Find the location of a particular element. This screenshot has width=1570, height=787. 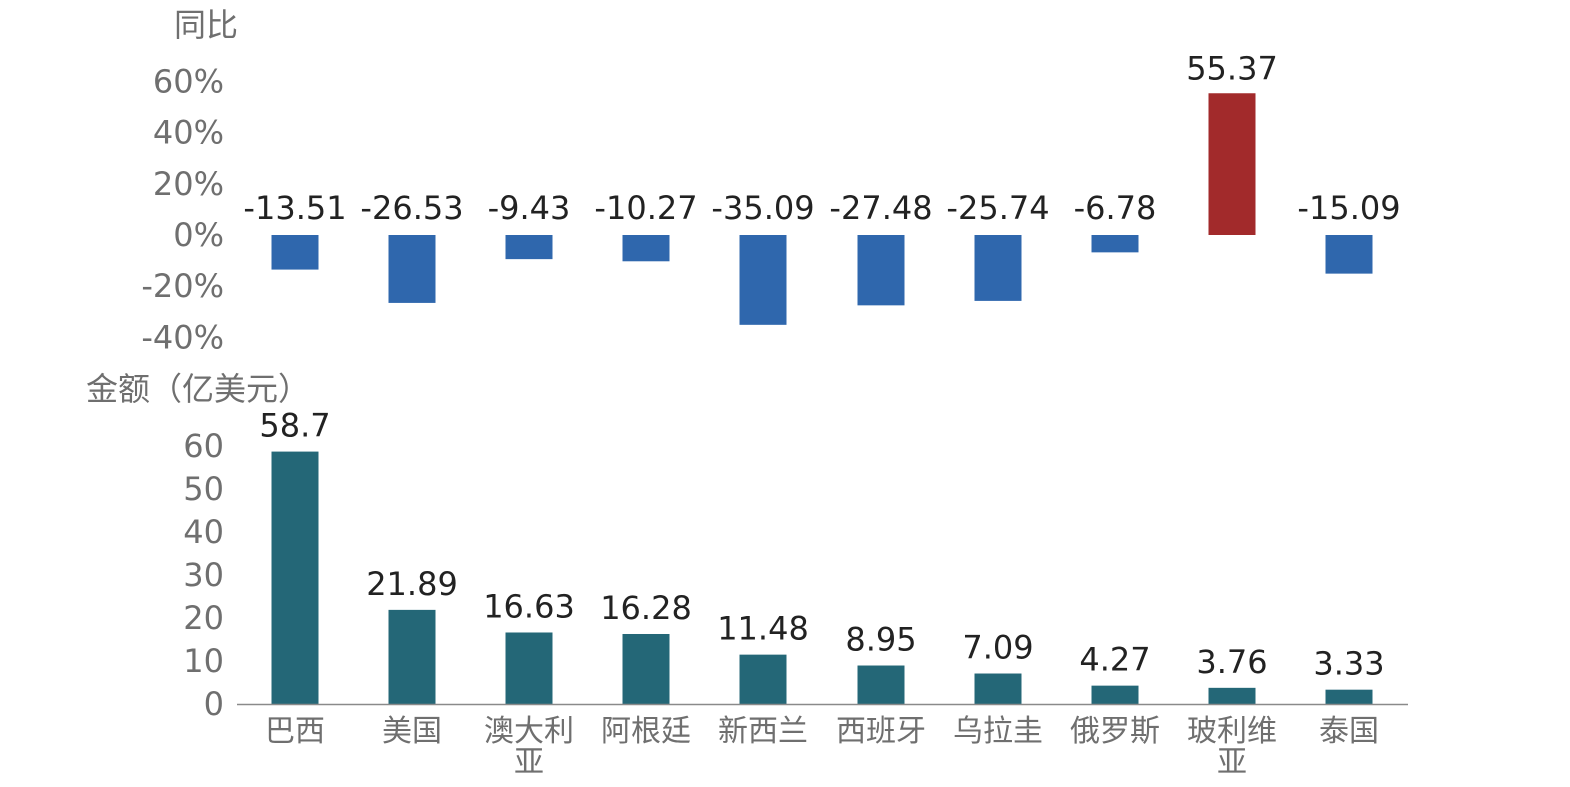

top-y-tick-label: 0% is located at coordinates (198, 235).